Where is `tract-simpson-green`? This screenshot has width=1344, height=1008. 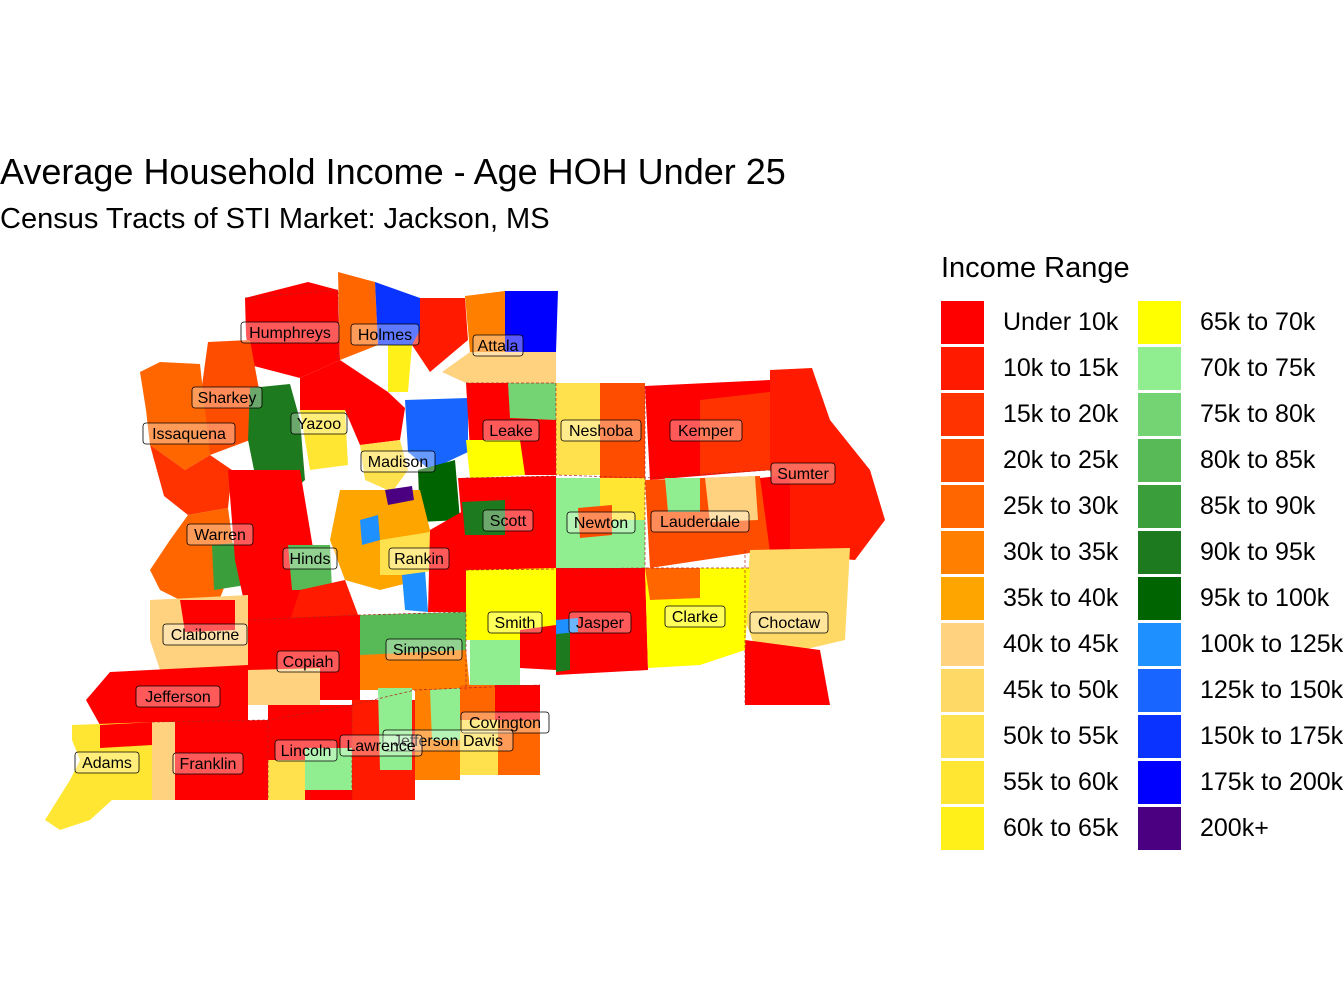 tract-simpson-green is located at coordinates (413, 636).